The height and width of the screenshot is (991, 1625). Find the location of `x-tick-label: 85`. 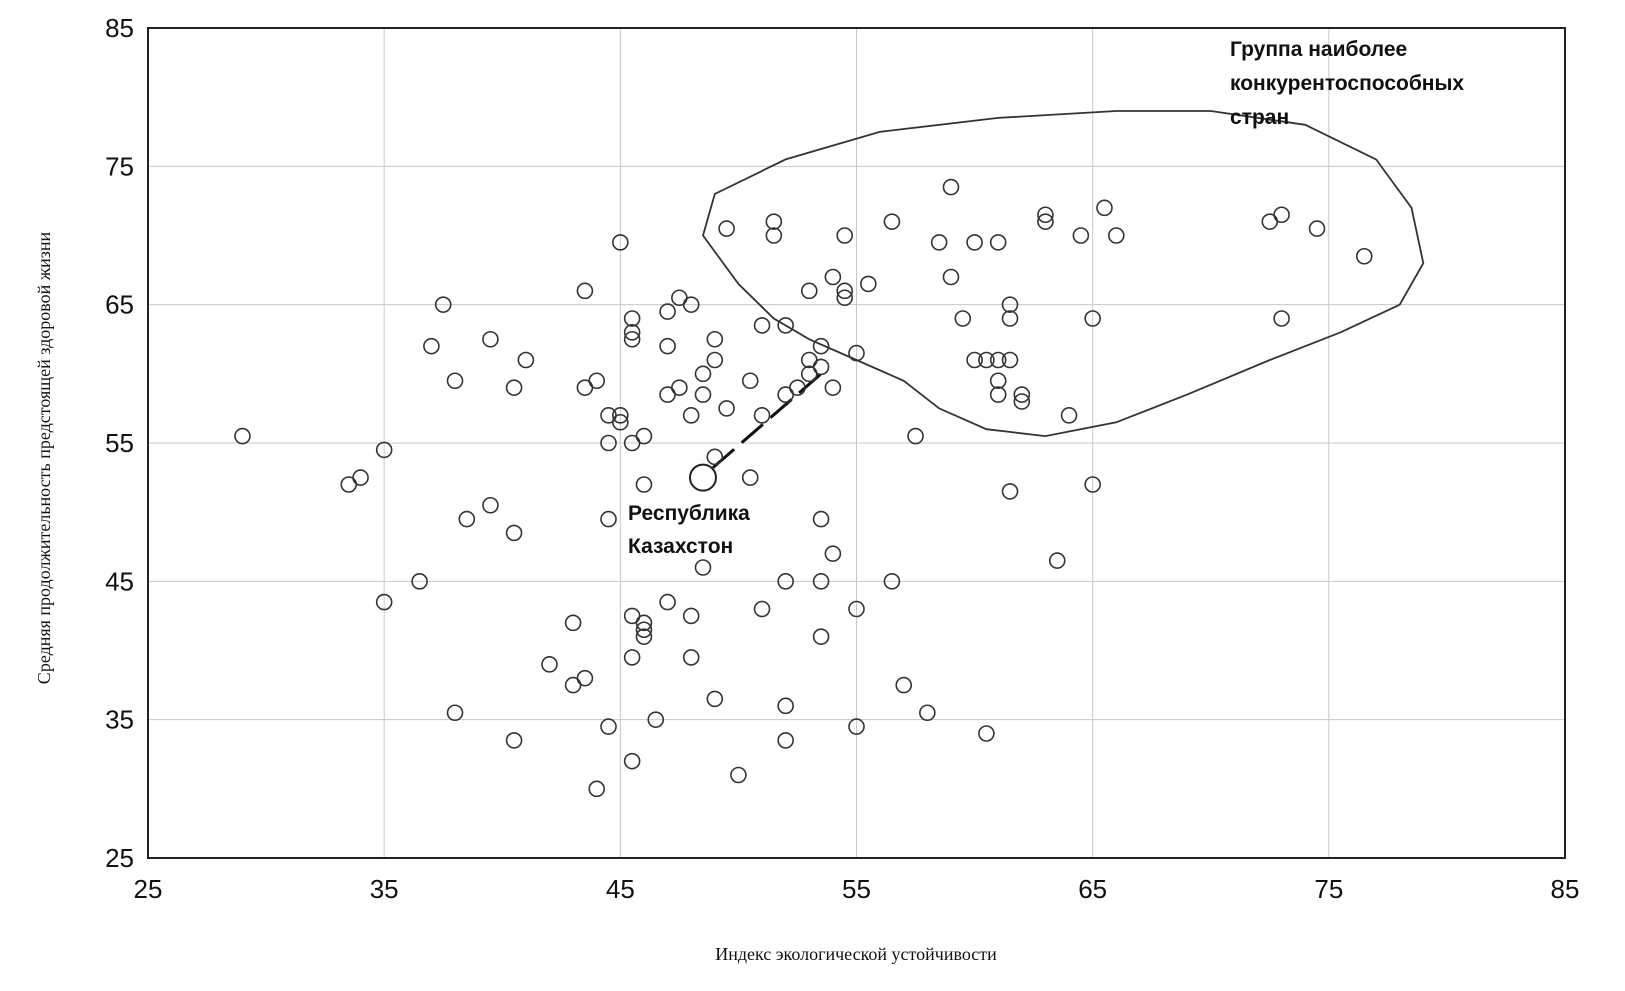

x-tick-label: 85 is located at coordinates (1565, 889).